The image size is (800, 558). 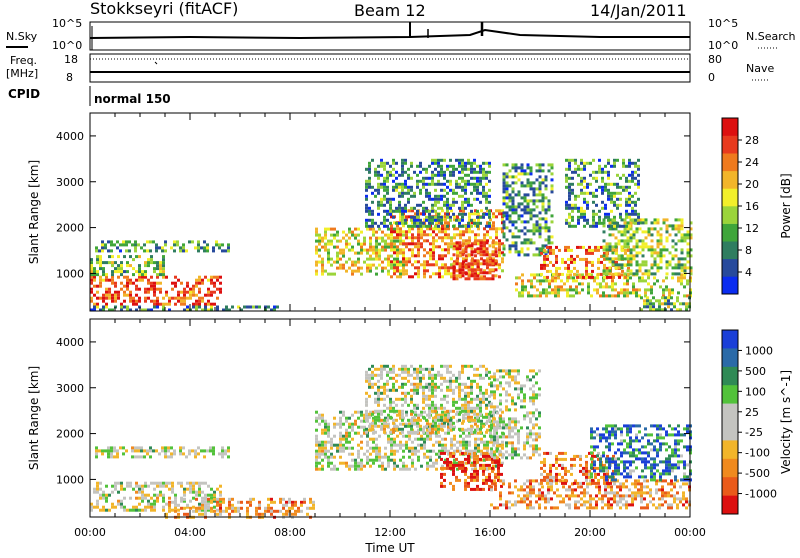 What do you see at coordinates (723, 23) in the screenshot?
I see `nsearch-tick-high: 10^5` at bounding box center [723, 23].